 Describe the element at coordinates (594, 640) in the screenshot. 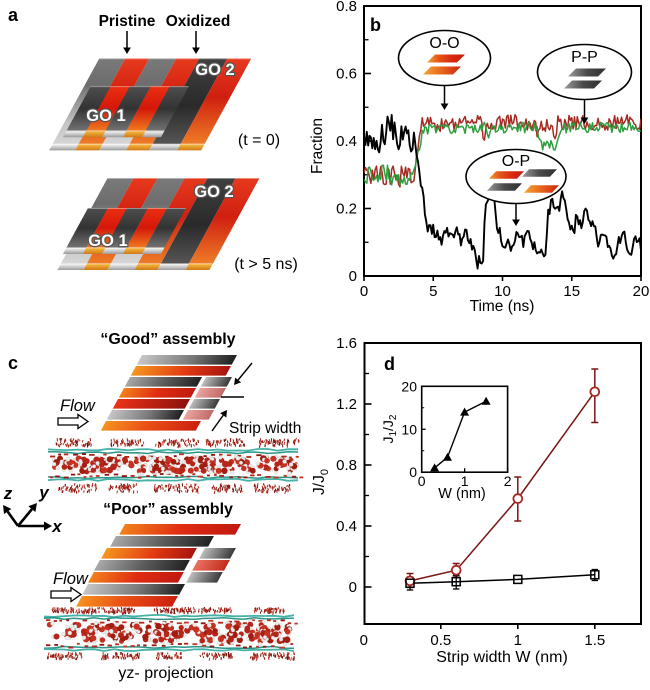

I see `svg-text: 1.5` at that location.